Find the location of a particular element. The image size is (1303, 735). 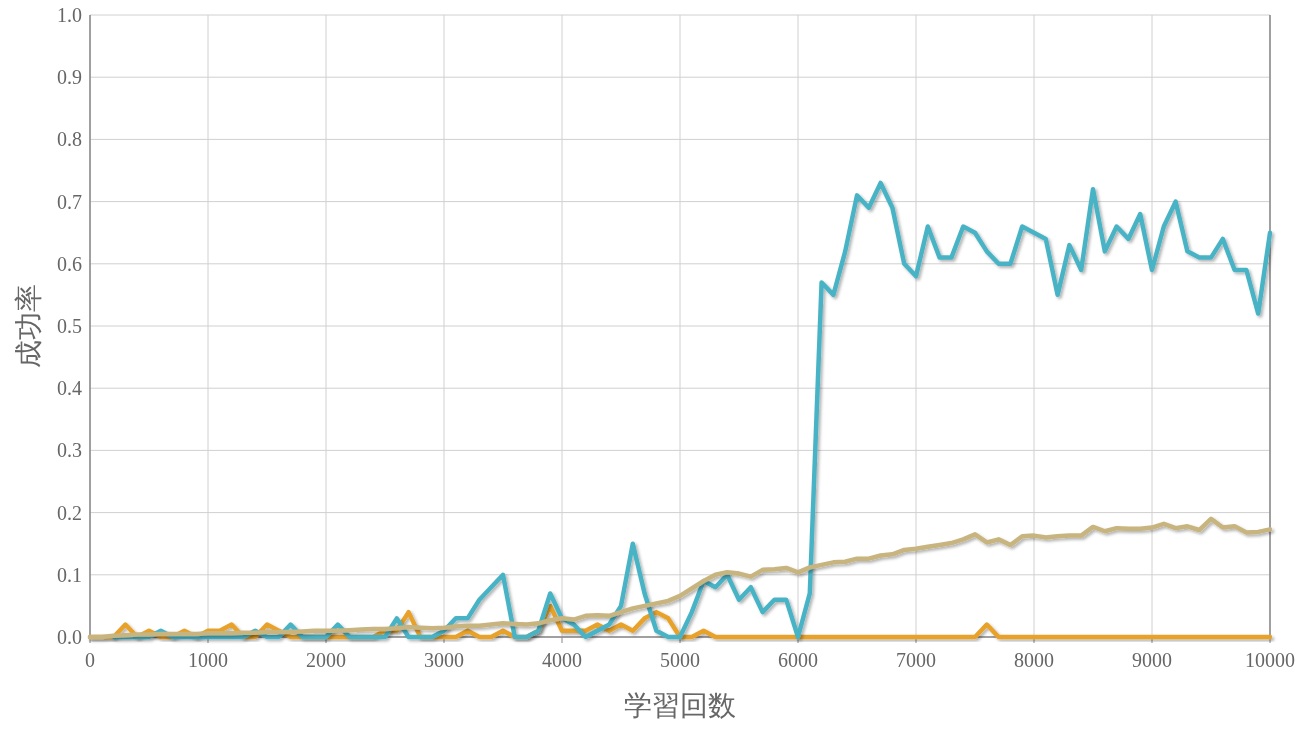

y-tick-label: 0.3 is located at coordinates (69, 450).